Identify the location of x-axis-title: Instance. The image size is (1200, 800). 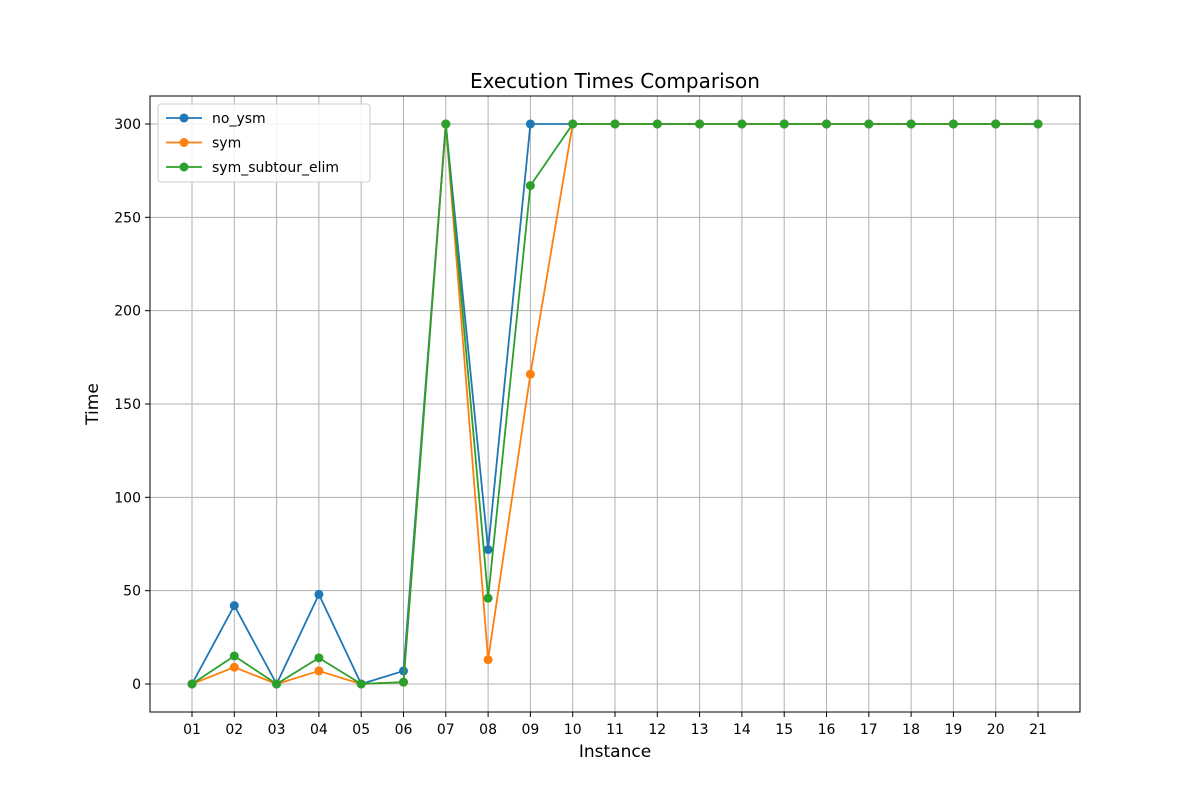
(615, 752).